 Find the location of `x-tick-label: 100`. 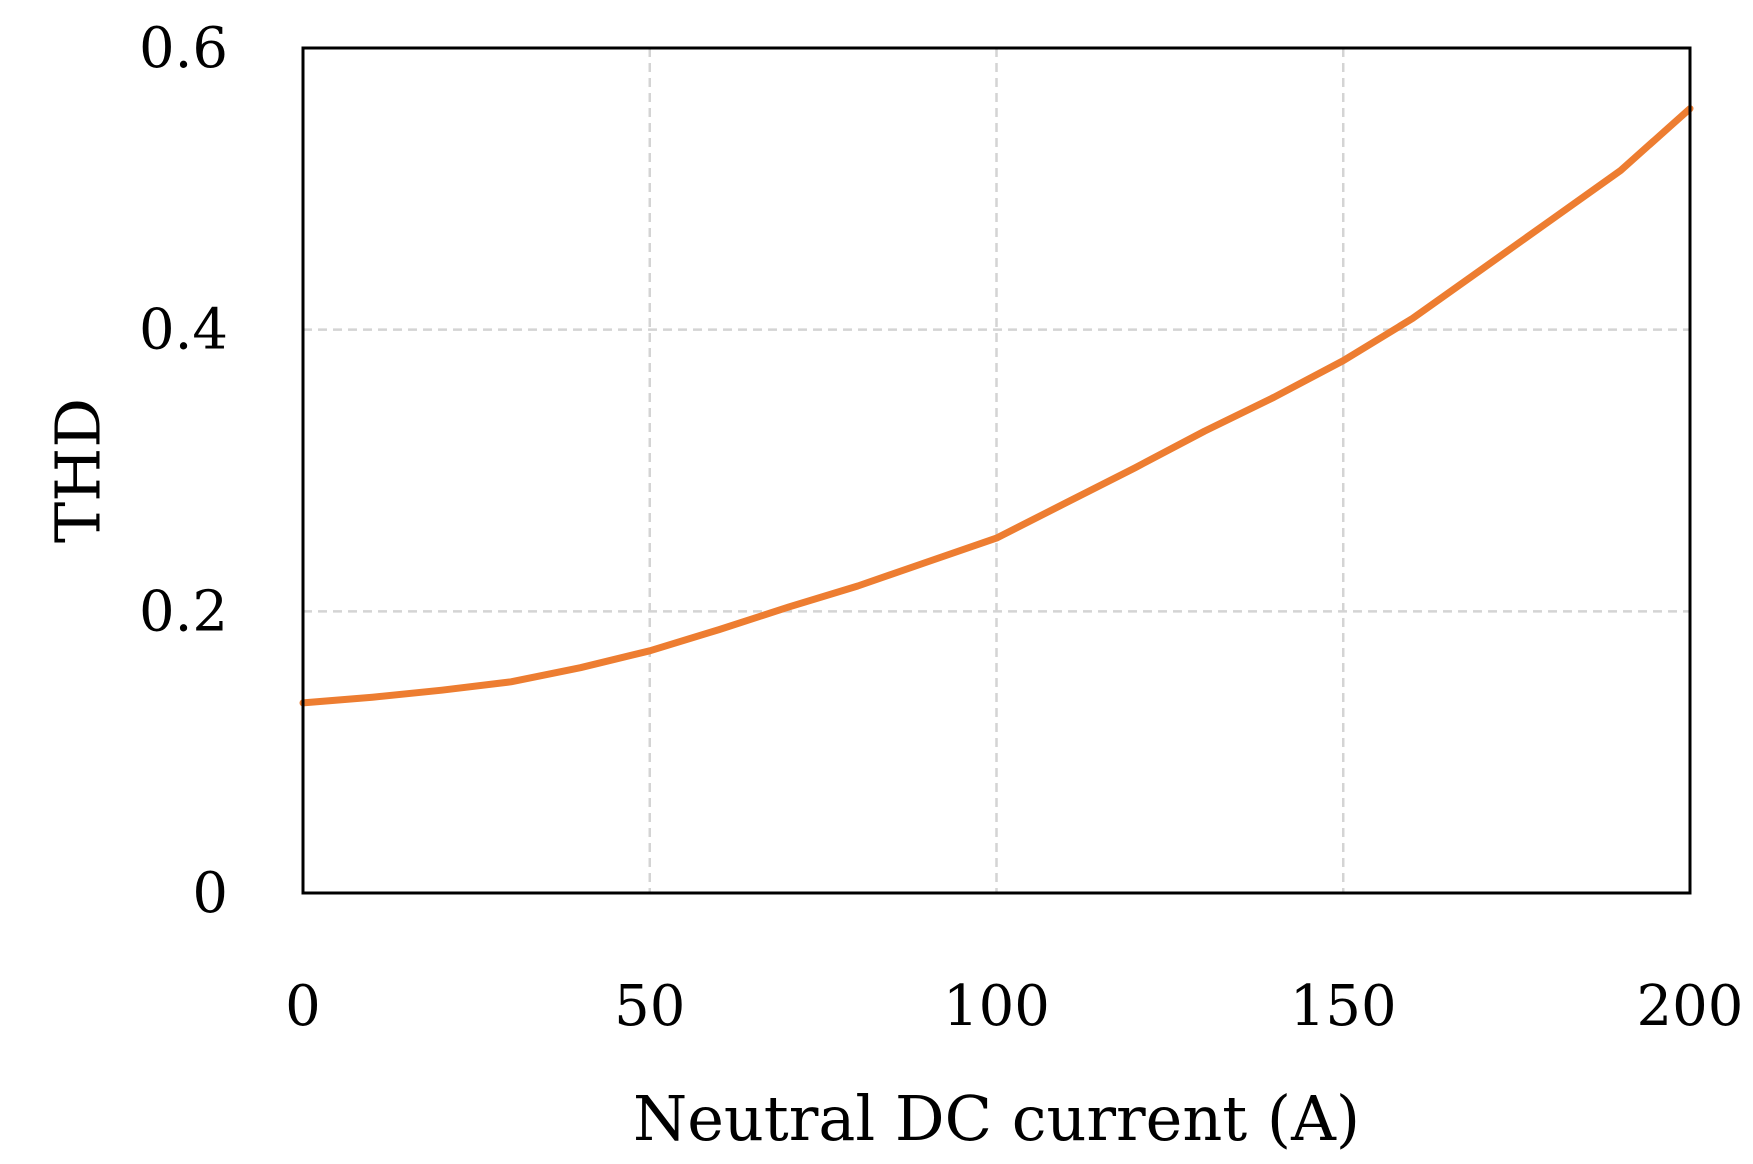

x-tick-label: 100 is located at coordinates (996, 1006).